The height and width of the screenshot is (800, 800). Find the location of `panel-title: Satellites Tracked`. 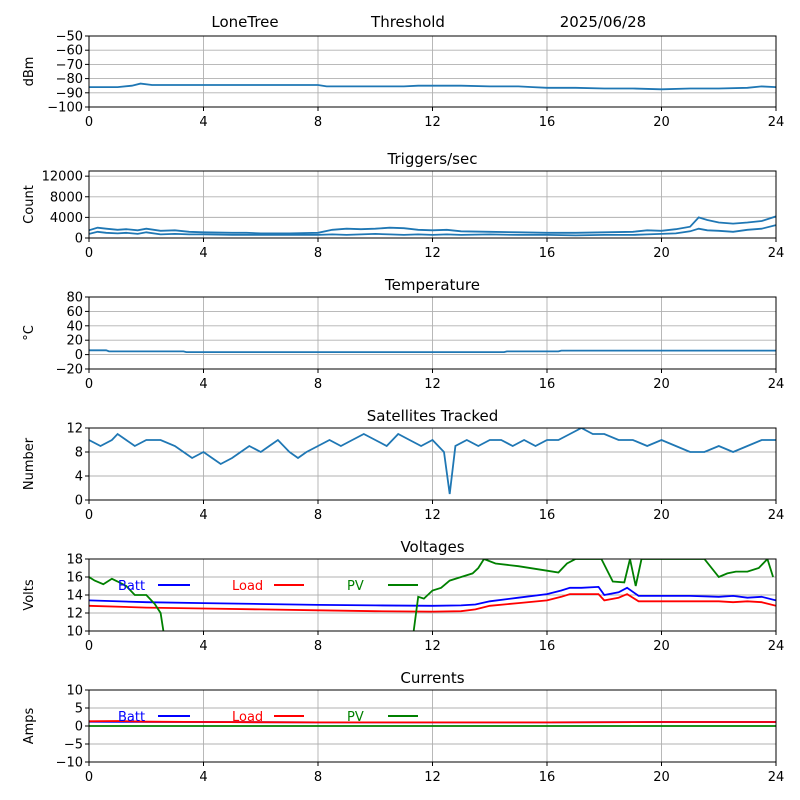

panel-title: Satellites Tracked is located at coordinates (432, 416).